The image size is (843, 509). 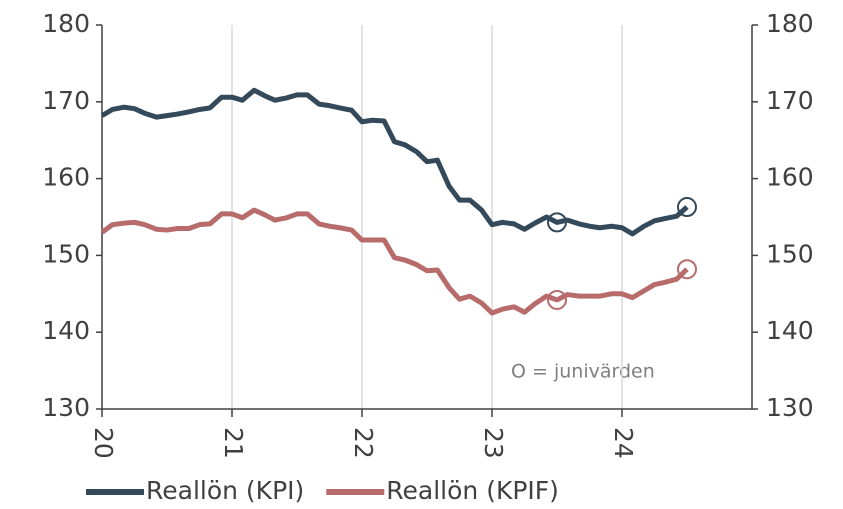 What do you see at coordinates (472, 490) in the screenshot?
I see `legend-label: Reallön (KPIF)` at bounding box center [472, 490].